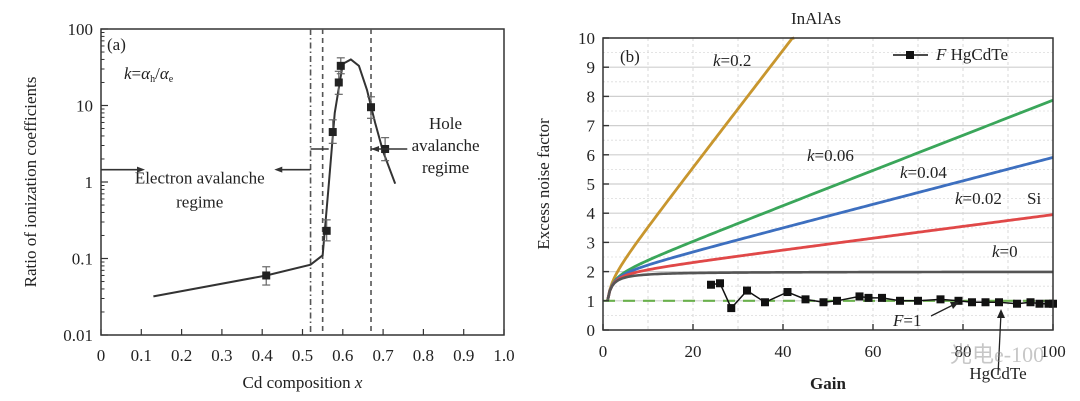 The width and height of the screenshot is (1080, 401). Describe the element at coordinates (832, 342) in the screenshot. I see `x-axis-b: 0 20 40 60 80 100` at that location.